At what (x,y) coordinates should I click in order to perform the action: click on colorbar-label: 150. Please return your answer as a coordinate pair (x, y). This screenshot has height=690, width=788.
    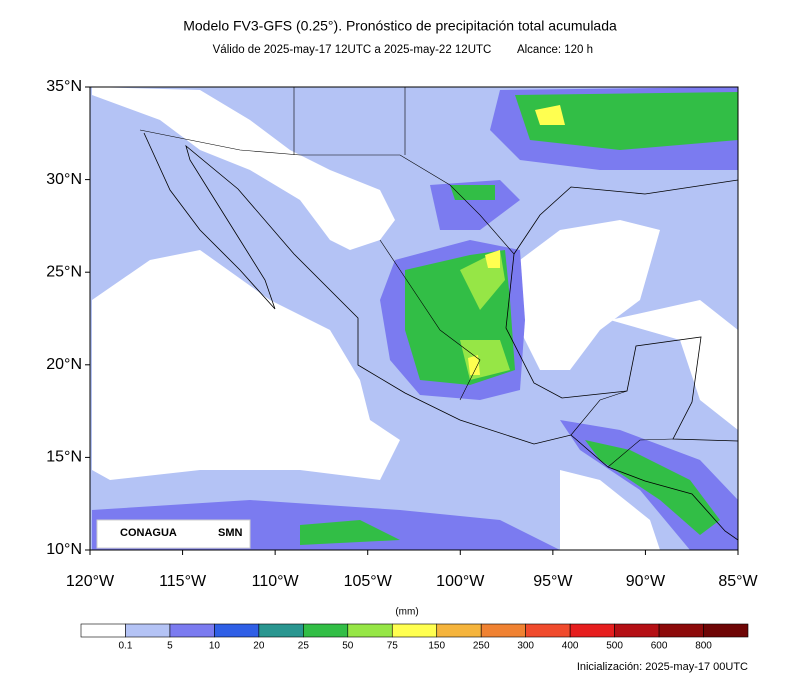
    Looking at the image, I should click on (436, 646).